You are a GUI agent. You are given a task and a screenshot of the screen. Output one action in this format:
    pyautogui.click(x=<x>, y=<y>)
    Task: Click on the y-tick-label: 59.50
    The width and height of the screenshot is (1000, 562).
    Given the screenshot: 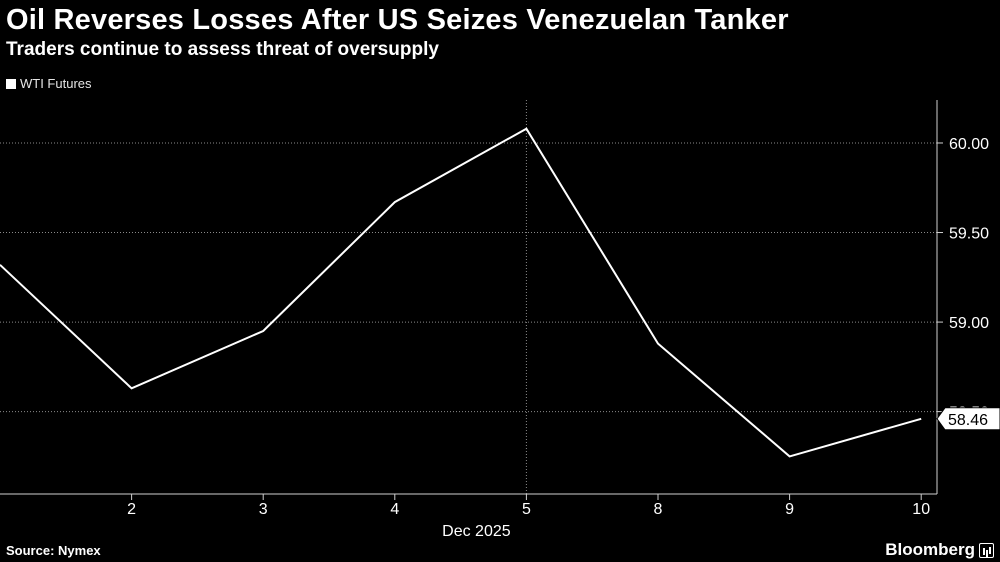 What is the action you would take?
    pyautogui.click(x=969, y=234)
    